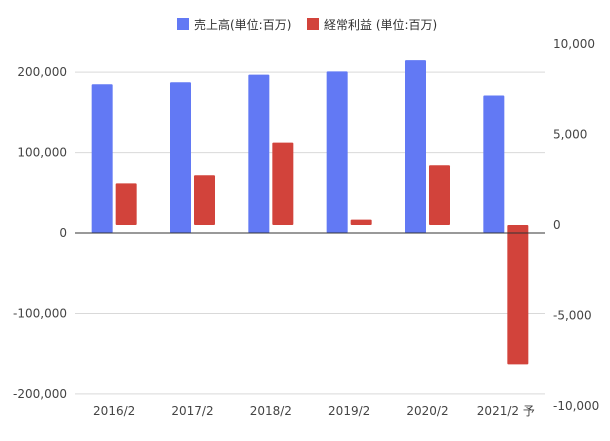 Image resolution: width=610 pixels, height=441 pixels. What do you see at coordinates (63, 233) in the screenshot?
I see `left-tick-label: 0` at bounding box center [63, 233].